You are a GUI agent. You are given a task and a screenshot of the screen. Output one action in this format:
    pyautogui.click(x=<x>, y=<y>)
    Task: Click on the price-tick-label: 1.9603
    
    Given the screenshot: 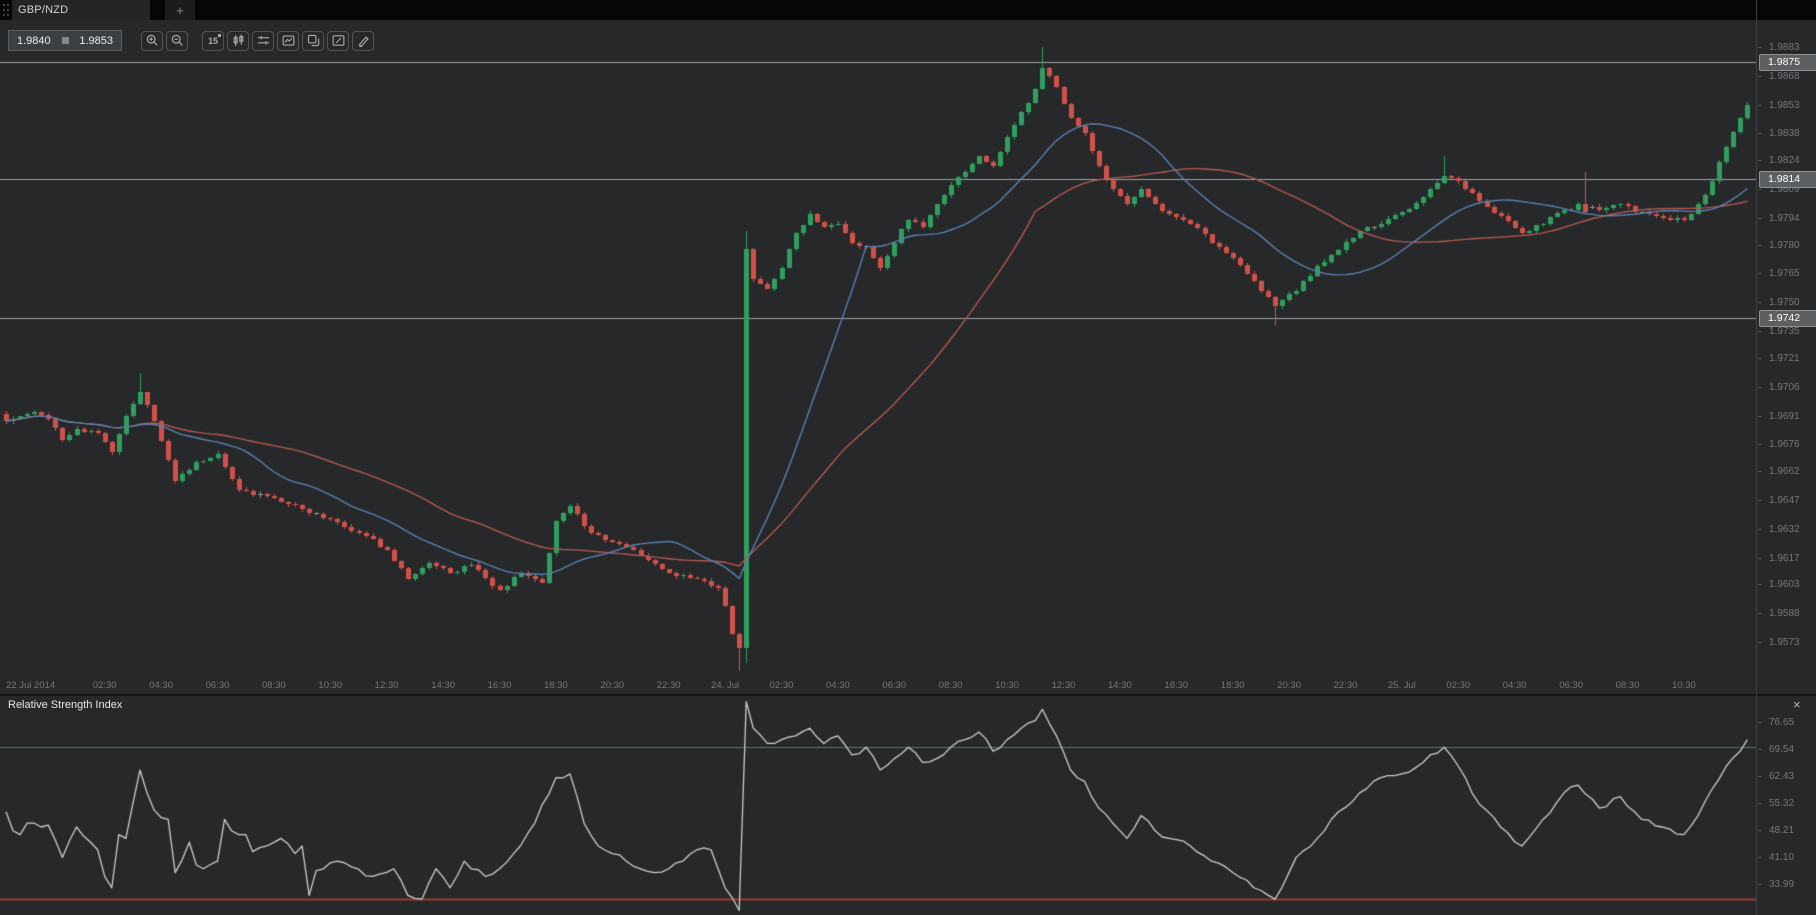 What is the action you would take?
    pyautogui.click(x=1786, y=584)
    